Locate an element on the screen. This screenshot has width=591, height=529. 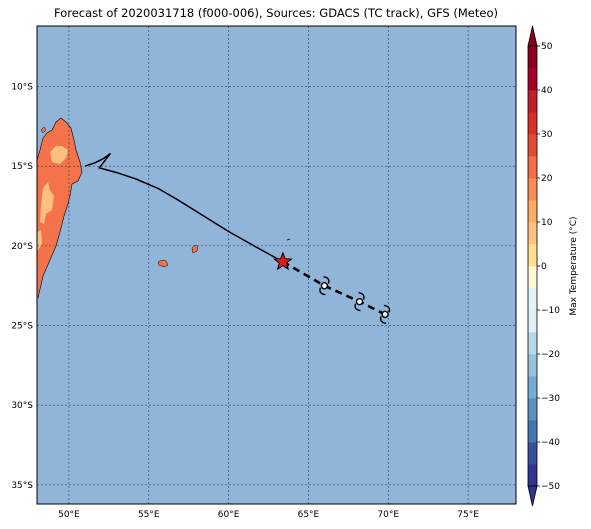
colorbar-tick-label: 10 is located at coordinates (547, 223).